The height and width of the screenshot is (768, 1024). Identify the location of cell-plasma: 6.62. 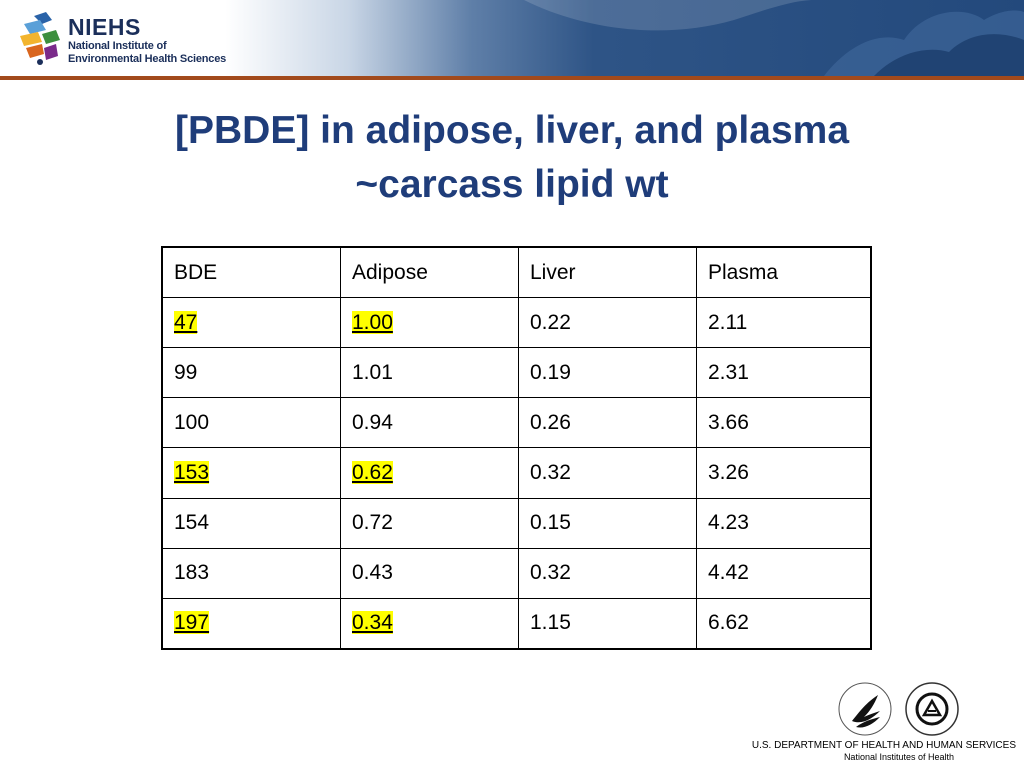
(784, 623).